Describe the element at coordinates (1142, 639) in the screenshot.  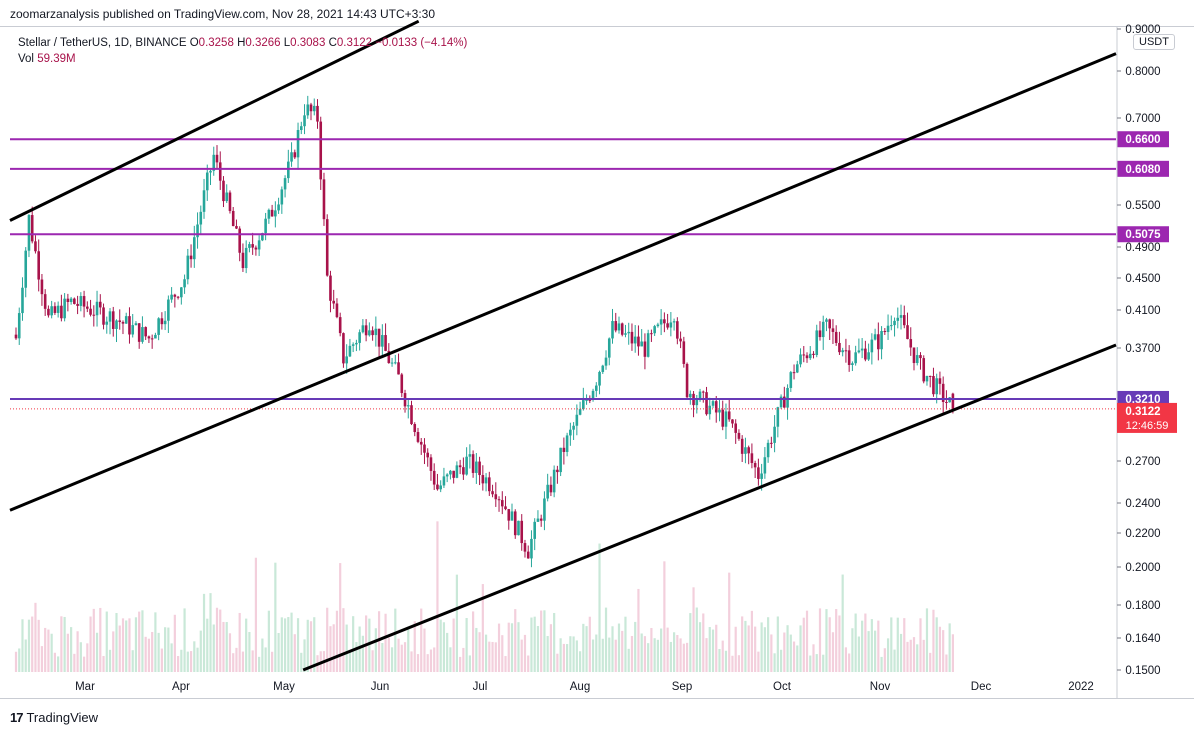
I see `price-tick-label: 0.1640` at that location.